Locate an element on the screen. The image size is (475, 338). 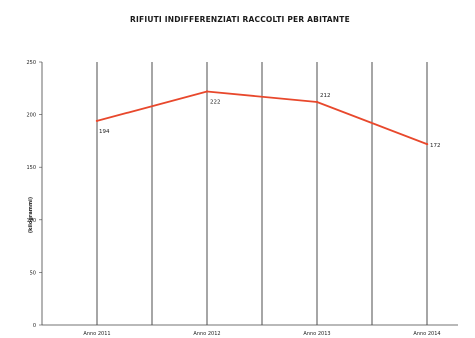
data-label: 222 is located at coordinates (215, 102).